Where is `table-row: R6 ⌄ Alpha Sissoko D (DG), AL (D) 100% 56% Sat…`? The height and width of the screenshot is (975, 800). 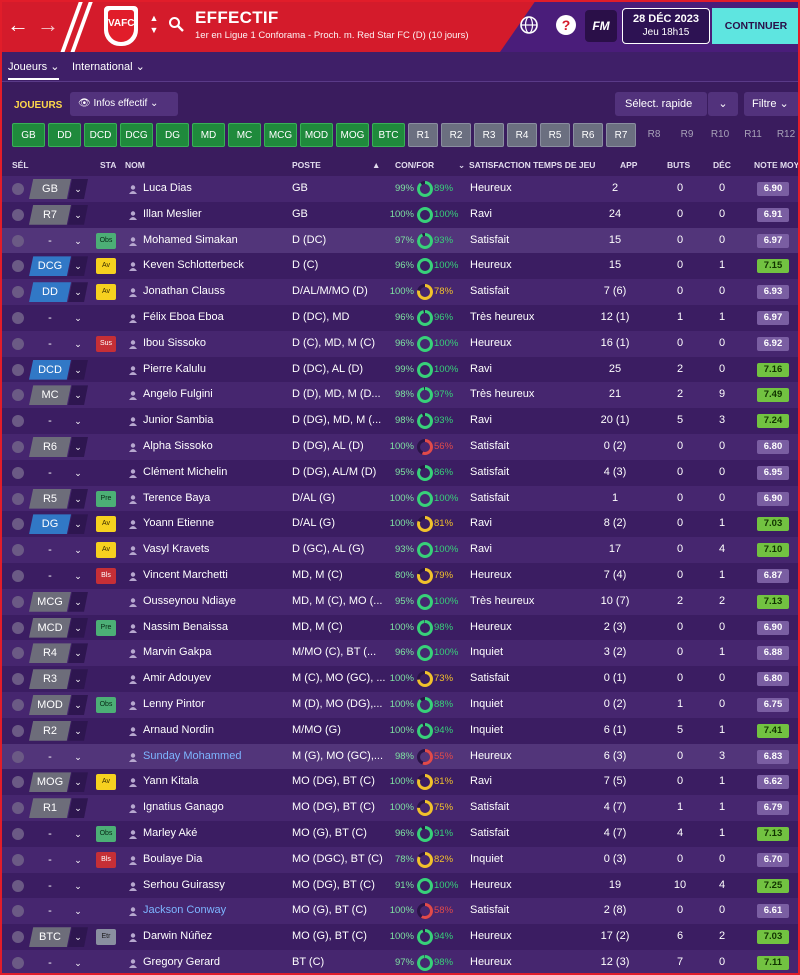 table-row: R6 ⌄ Alpha Sissoko D (DG), AL (D) 100% 56% Sat… is located at coordinates (400, 447).